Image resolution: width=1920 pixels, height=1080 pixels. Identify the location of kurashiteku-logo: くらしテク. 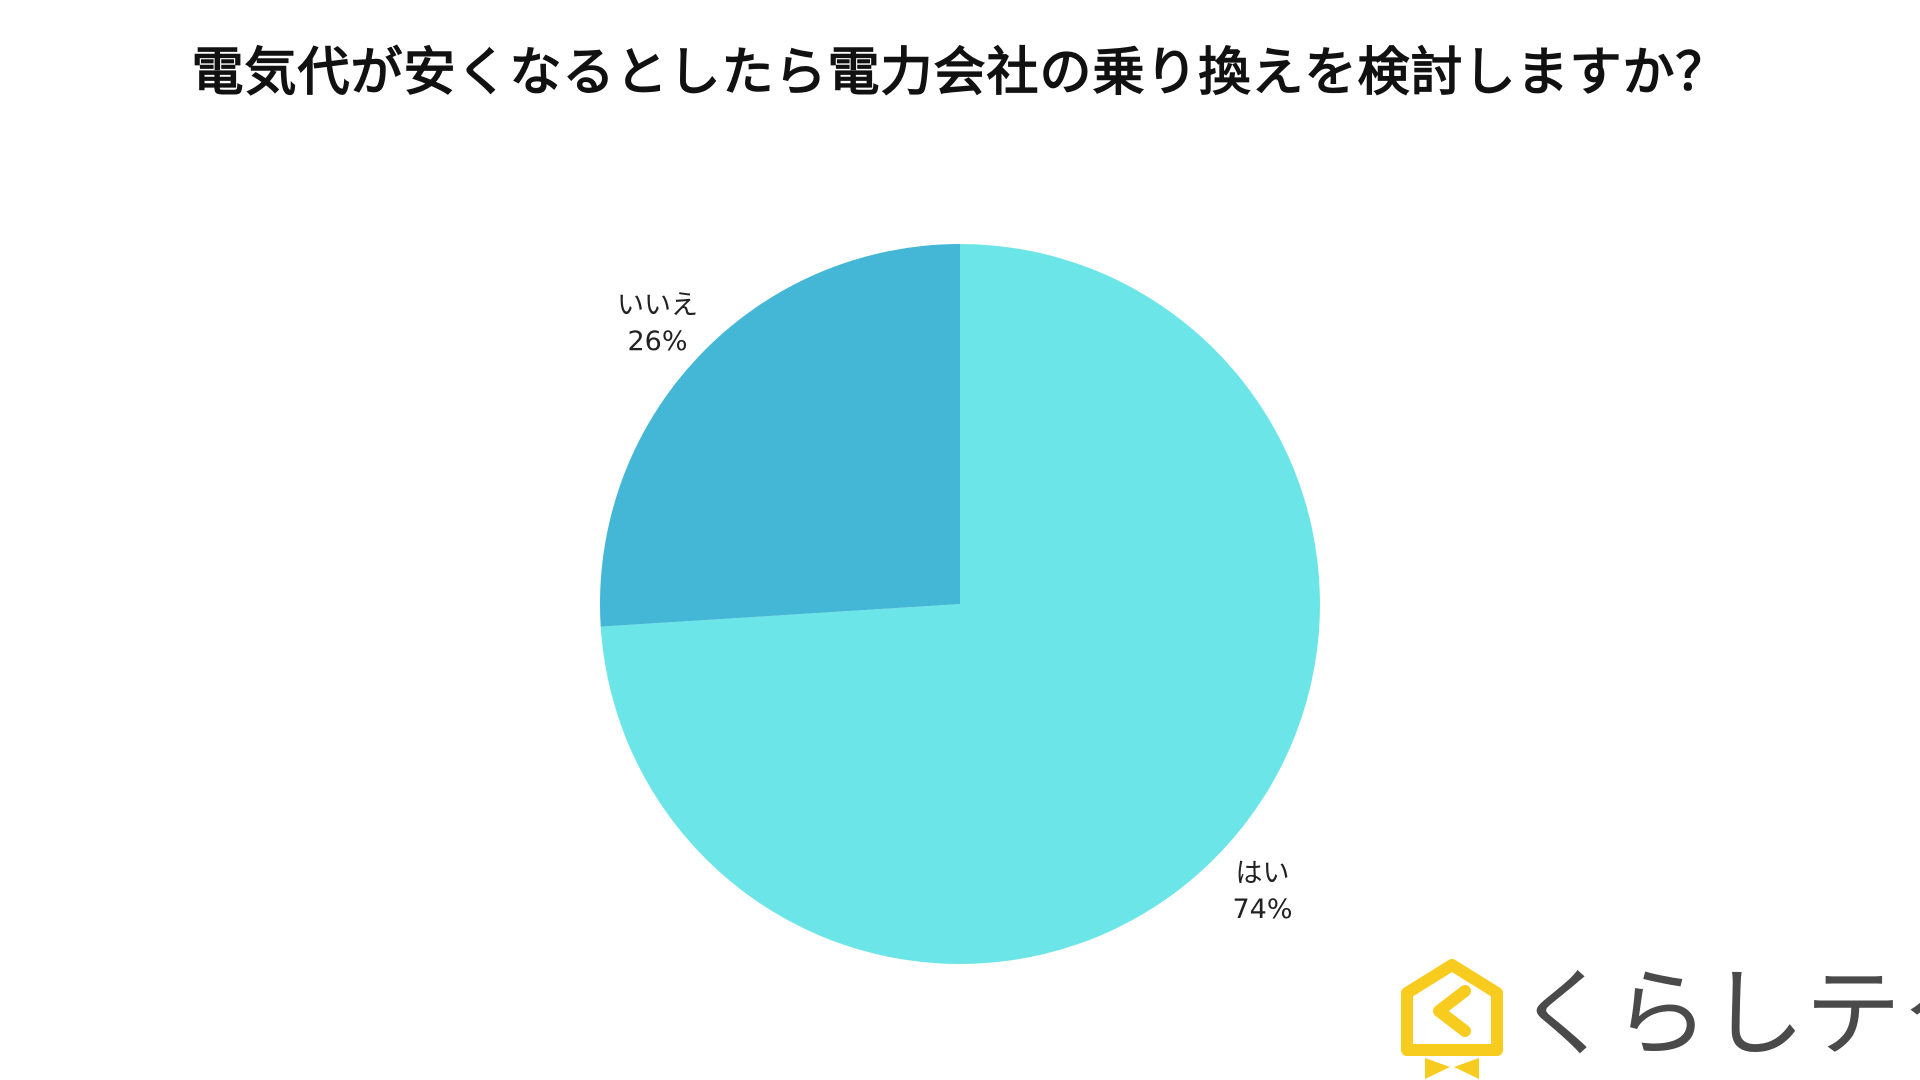
(1660, 1018).